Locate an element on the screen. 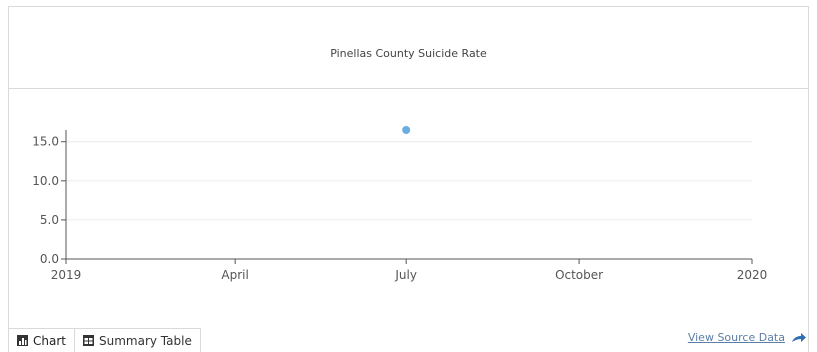 The height and width of the screenshot is (352, 817). tab-summary-table: Summary Table is located at coordinates (137, 340).